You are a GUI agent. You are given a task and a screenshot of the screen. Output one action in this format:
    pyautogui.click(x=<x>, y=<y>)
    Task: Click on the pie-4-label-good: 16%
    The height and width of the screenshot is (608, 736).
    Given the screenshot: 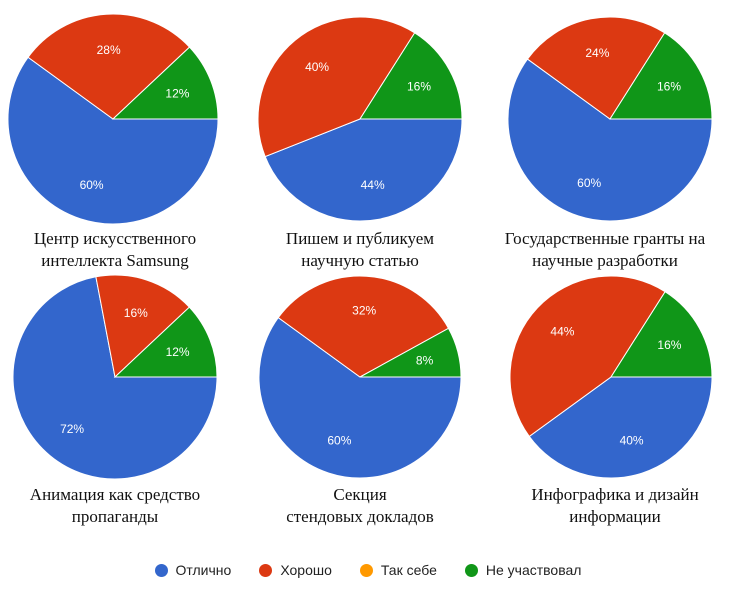 What is the action you would take?
    pyautogui.click(x=136, y=313)
    